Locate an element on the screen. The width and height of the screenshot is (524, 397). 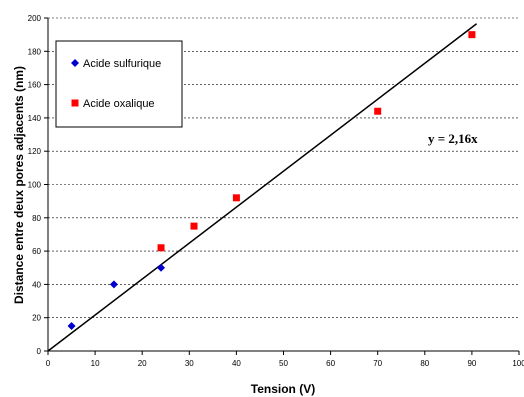
y-tick-label-100: 100 is located at coordinates (35, 185).